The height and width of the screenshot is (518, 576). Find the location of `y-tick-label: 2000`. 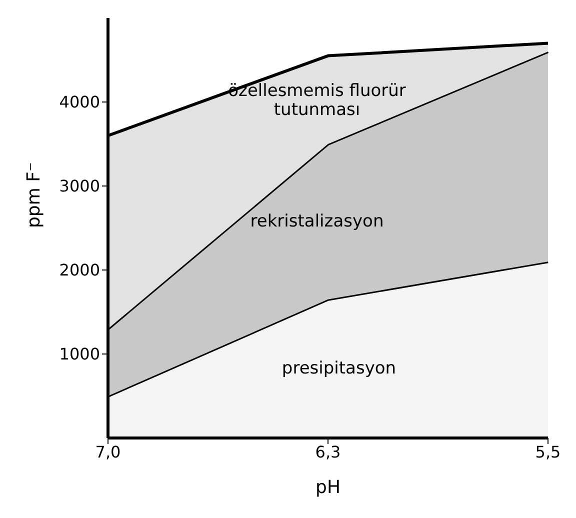

y-tick-label: 2000 is located at coordinates (79, 270).